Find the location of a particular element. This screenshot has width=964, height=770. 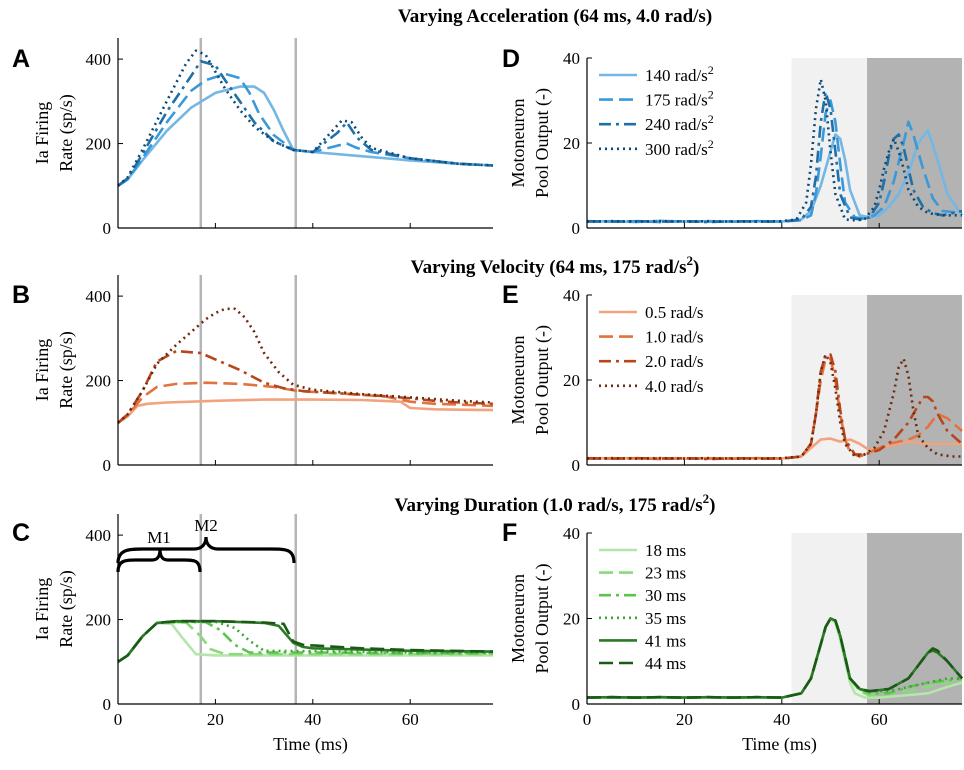

row-title-duration: Varying Duration (1.0 rad/s, 175 rad/s2) is located at coordinates (555, 503).